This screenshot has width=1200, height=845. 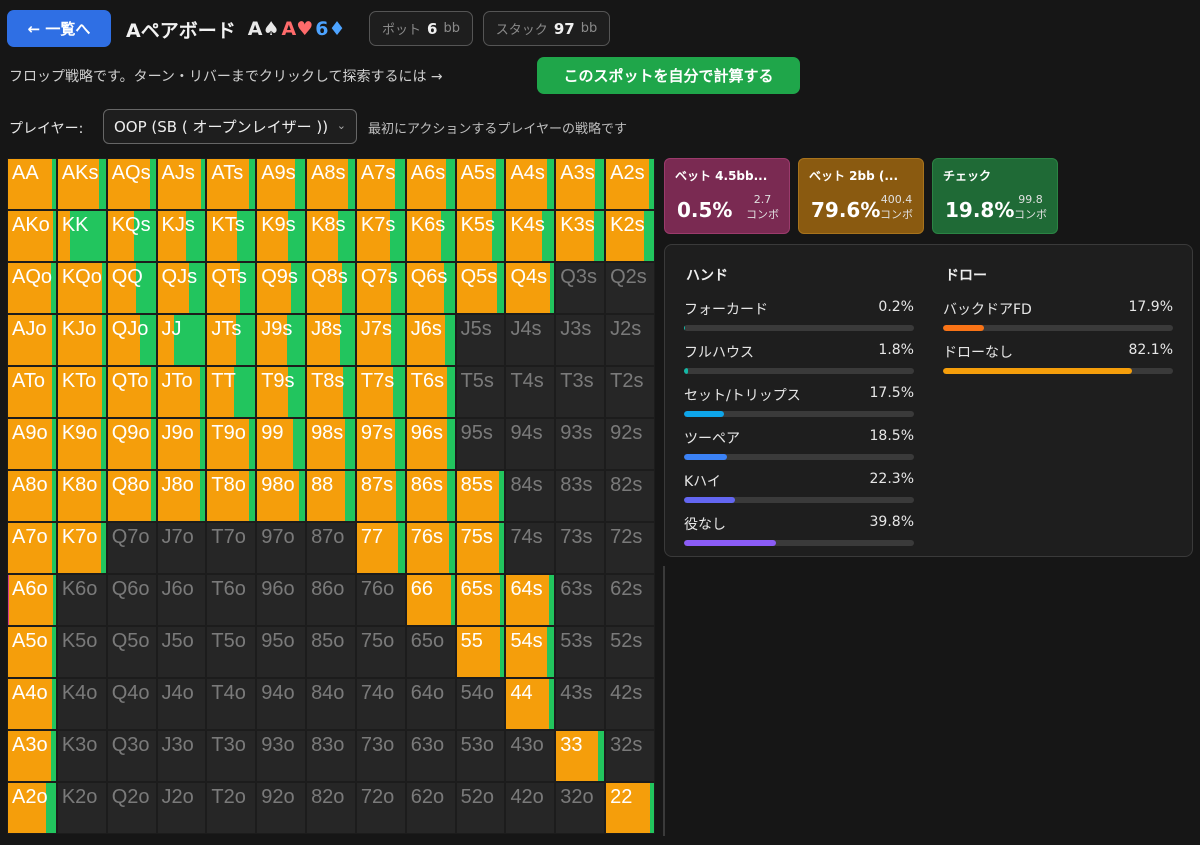 I want to click on range-cell: 93s, so click(x=580, y=444).